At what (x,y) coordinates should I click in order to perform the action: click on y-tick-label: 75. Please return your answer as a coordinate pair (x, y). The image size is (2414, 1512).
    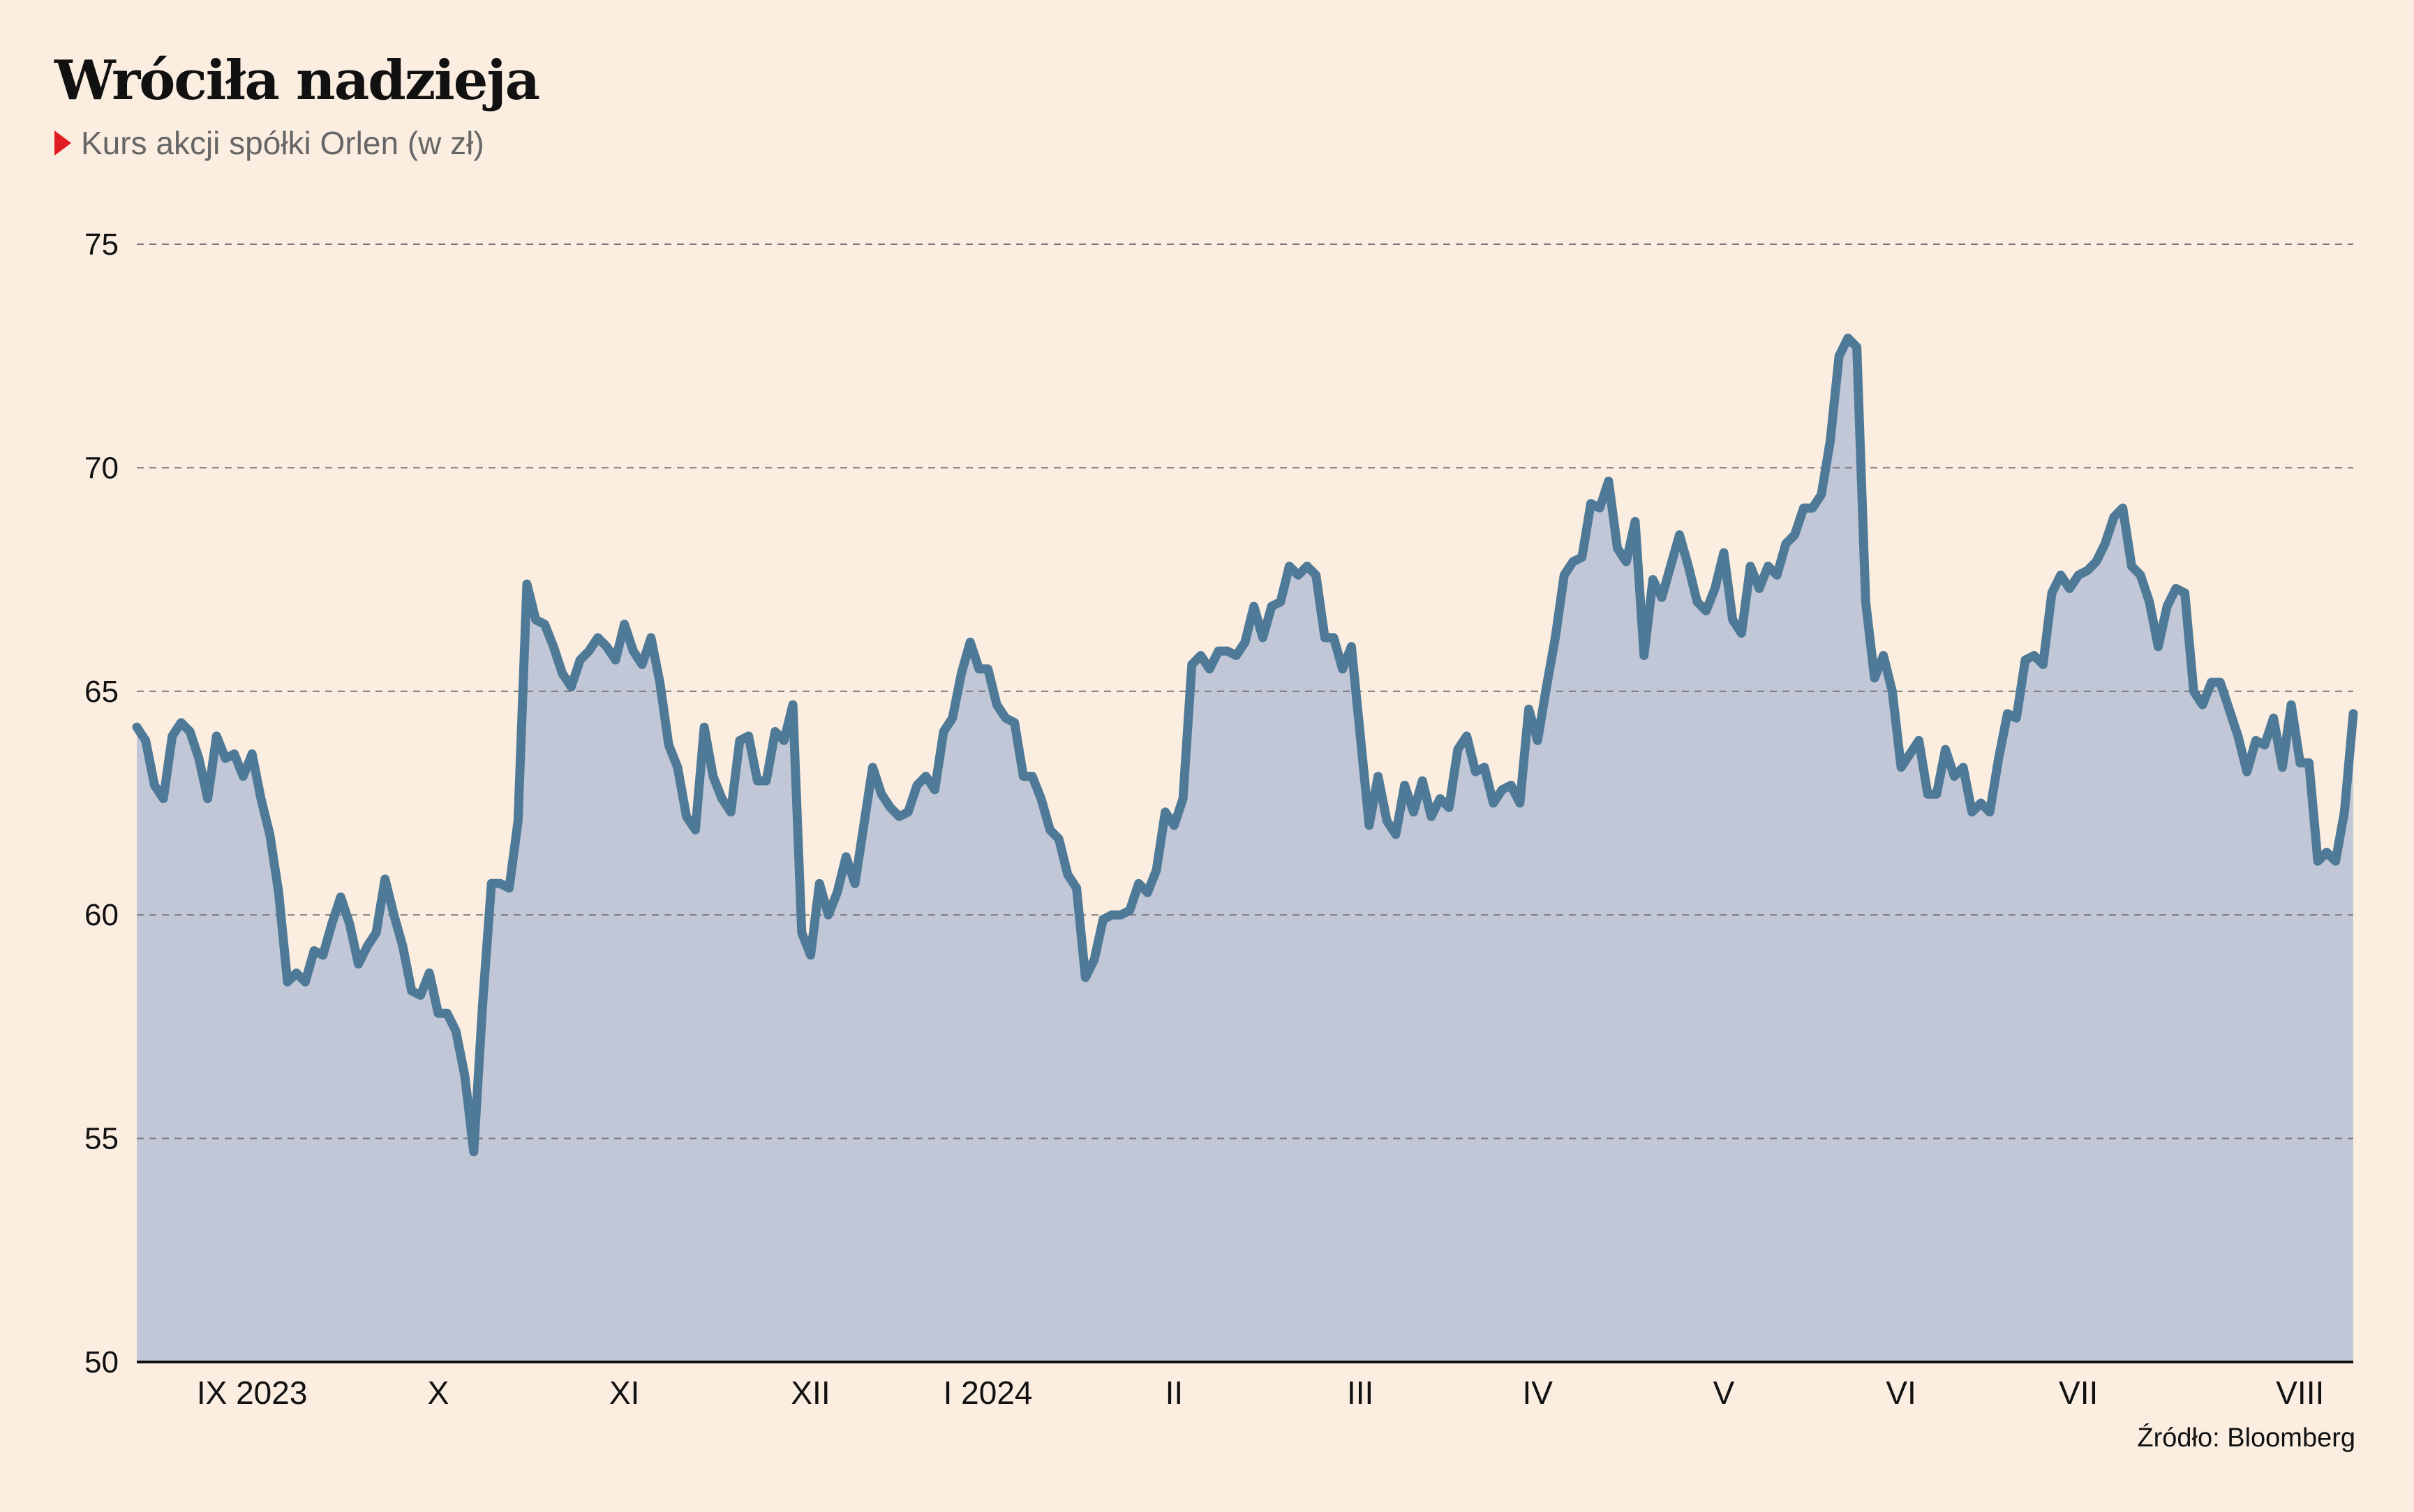
    Looking at the image, I should click on (101, 244).